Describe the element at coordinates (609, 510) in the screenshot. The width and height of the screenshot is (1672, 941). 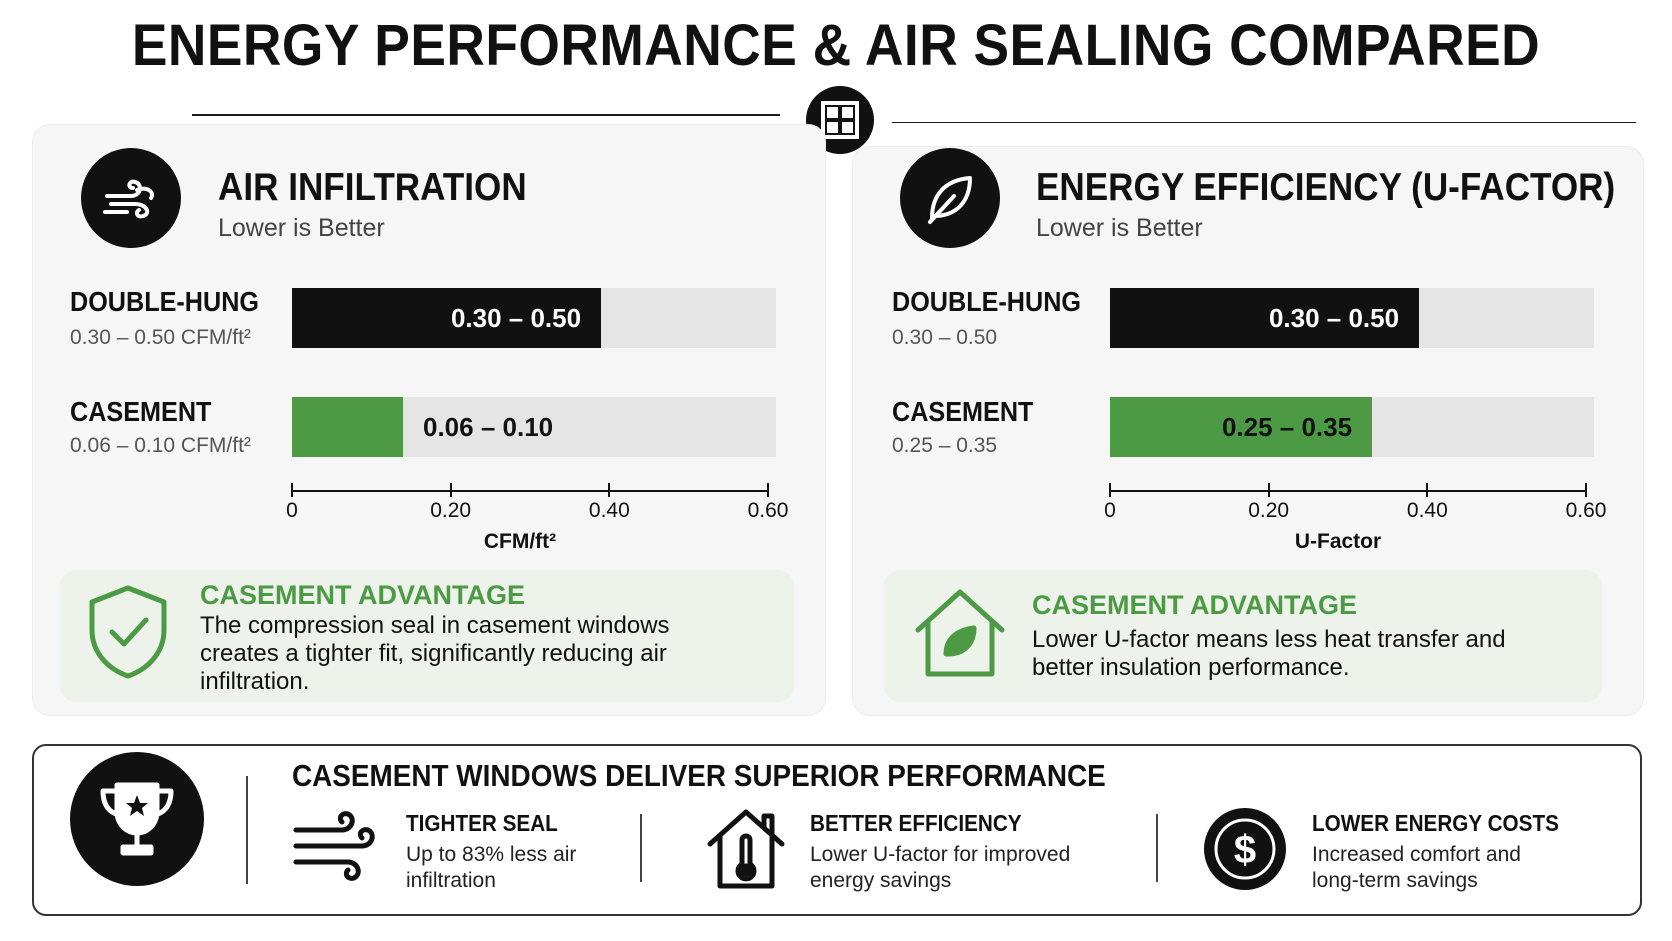
I see `air-tick-label-2: 0.40` at that location.